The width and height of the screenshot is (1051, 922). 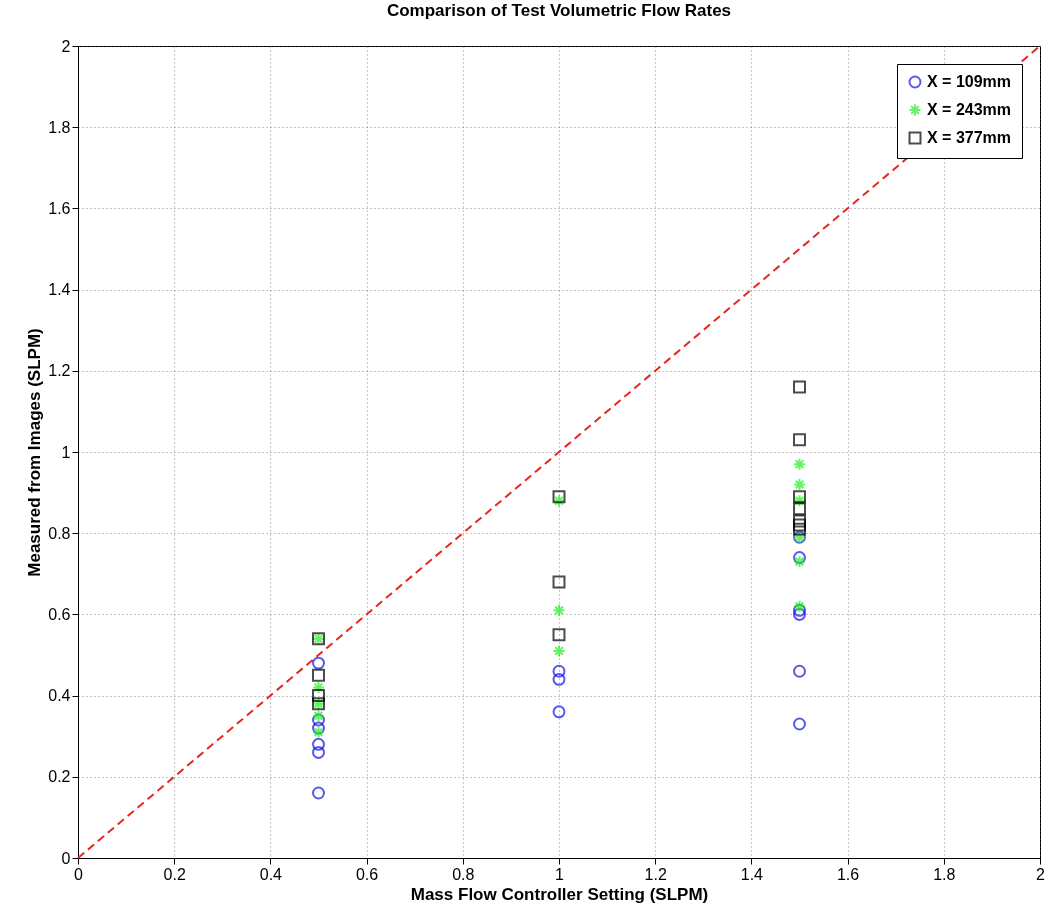 I want to click on y-tick-label: 1.6, so click(x=59, y=208).